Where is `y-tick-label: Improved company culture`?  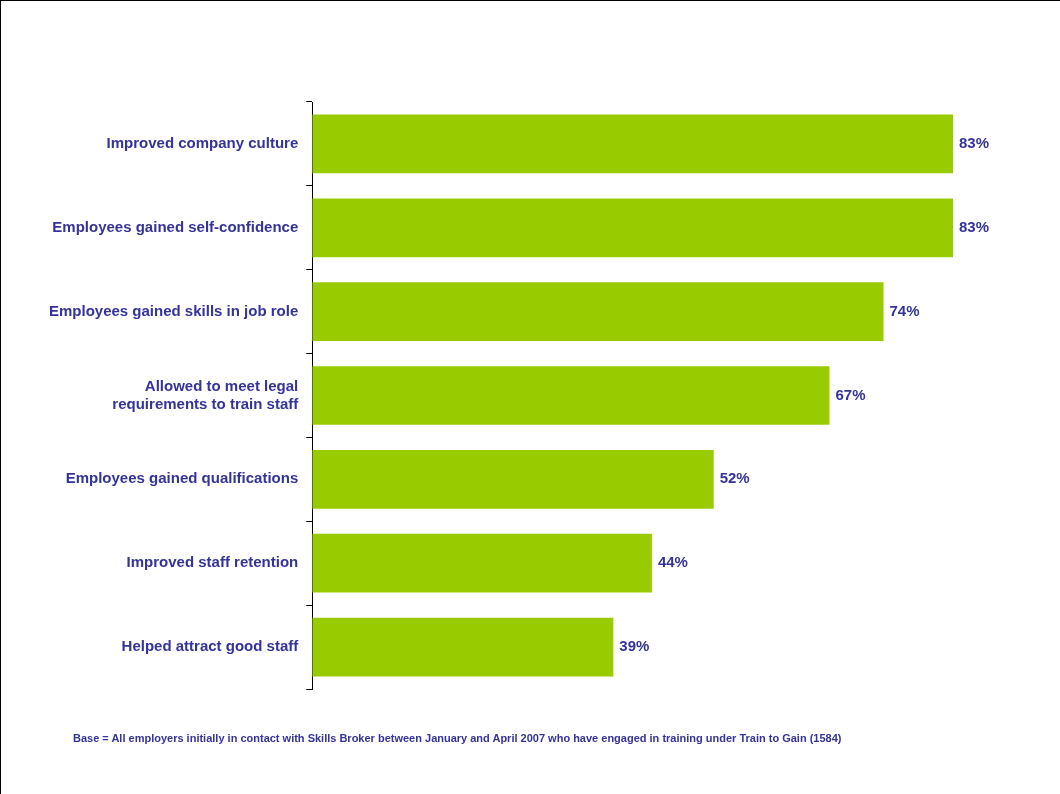
y-tick-label: Improved company culture is located at coordinates (202, 143).